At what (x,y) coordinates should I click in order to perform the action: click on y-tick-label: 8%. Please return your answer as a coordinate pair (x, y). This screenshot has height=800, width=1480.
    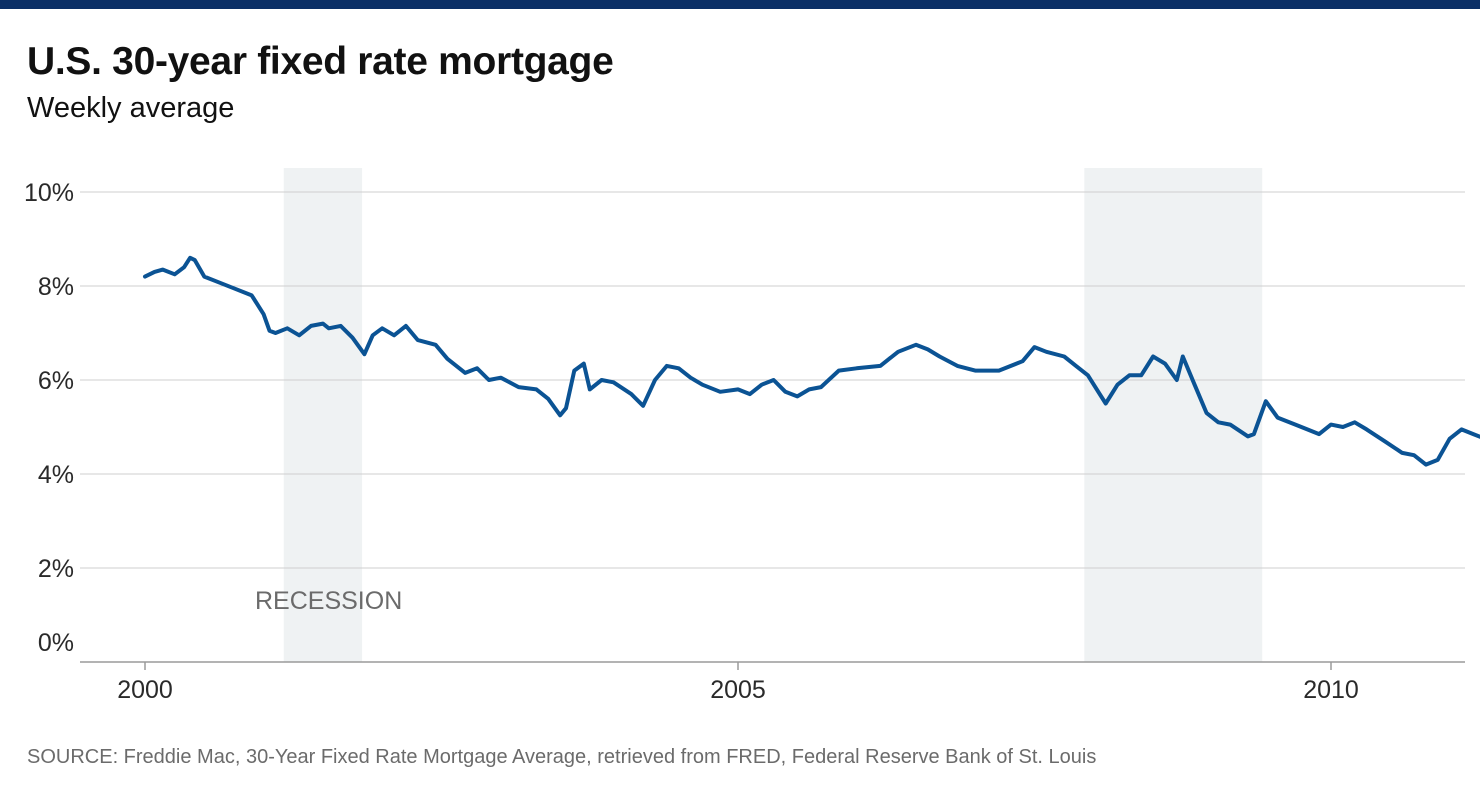
    Looking at the image, I should click on (56, 287).